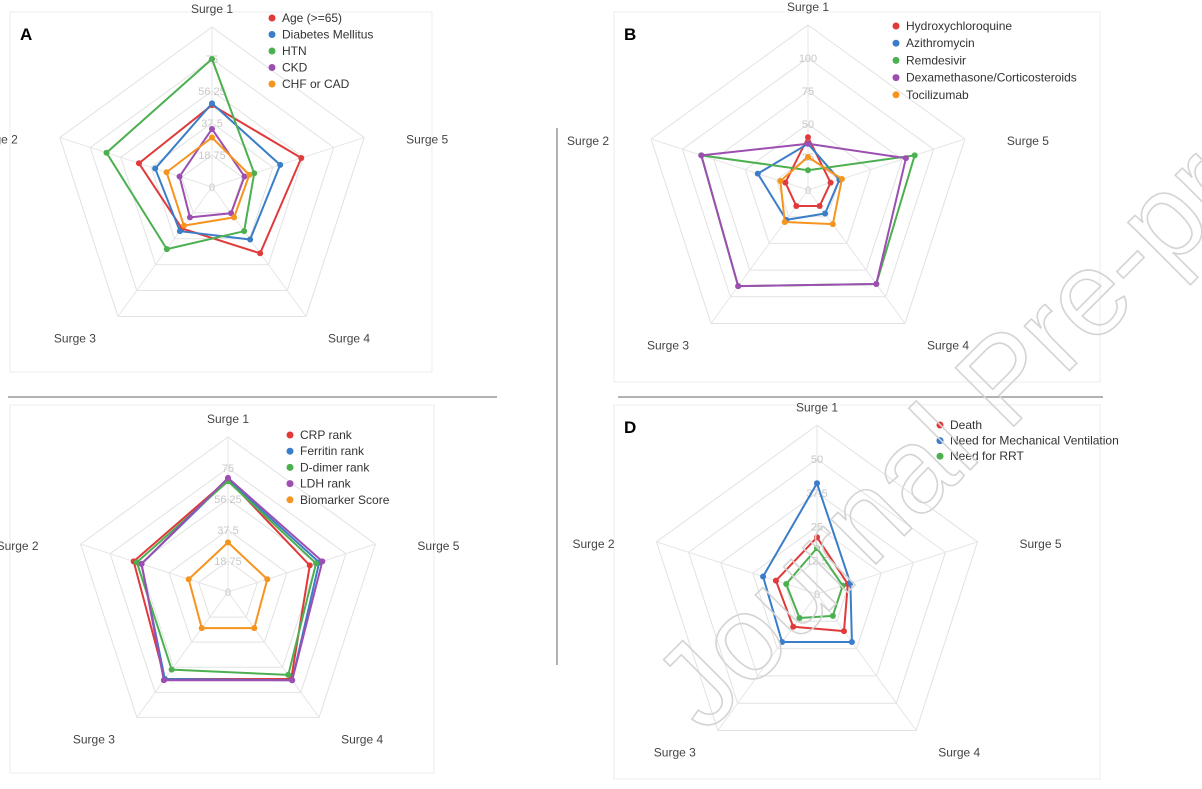 The image size is (1202, 789). I want to click on legend-label: D-dimer rank, so click(335, 467).